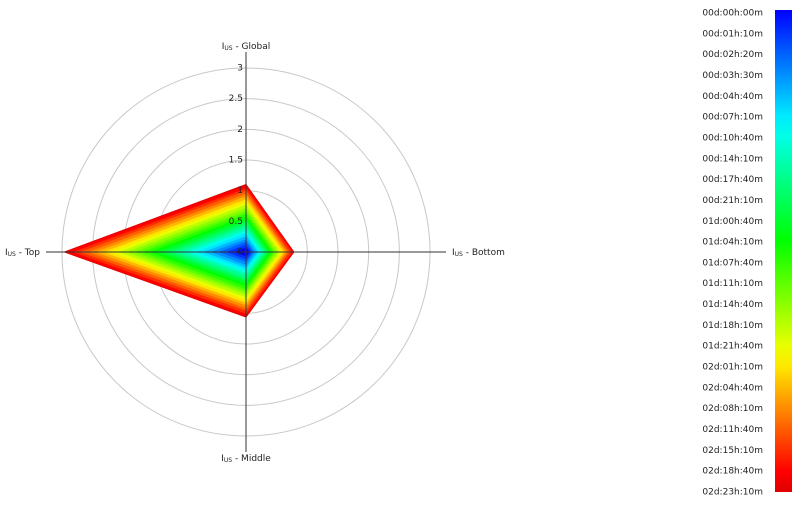 This screenshot has height=506, width=800. I want to click on axis-label: IUS - Global, so click(246, 47).